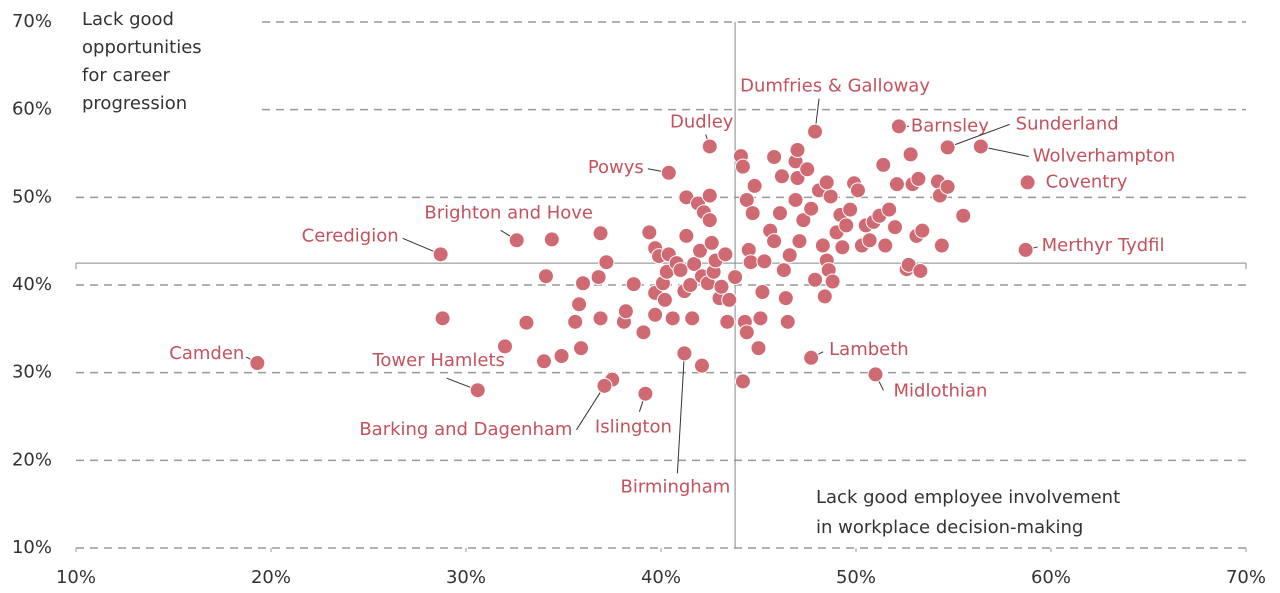  Describe the element at coordinates (465, 429) in the screenshot. I see `point-label: Barking and Dagenham` at that location.